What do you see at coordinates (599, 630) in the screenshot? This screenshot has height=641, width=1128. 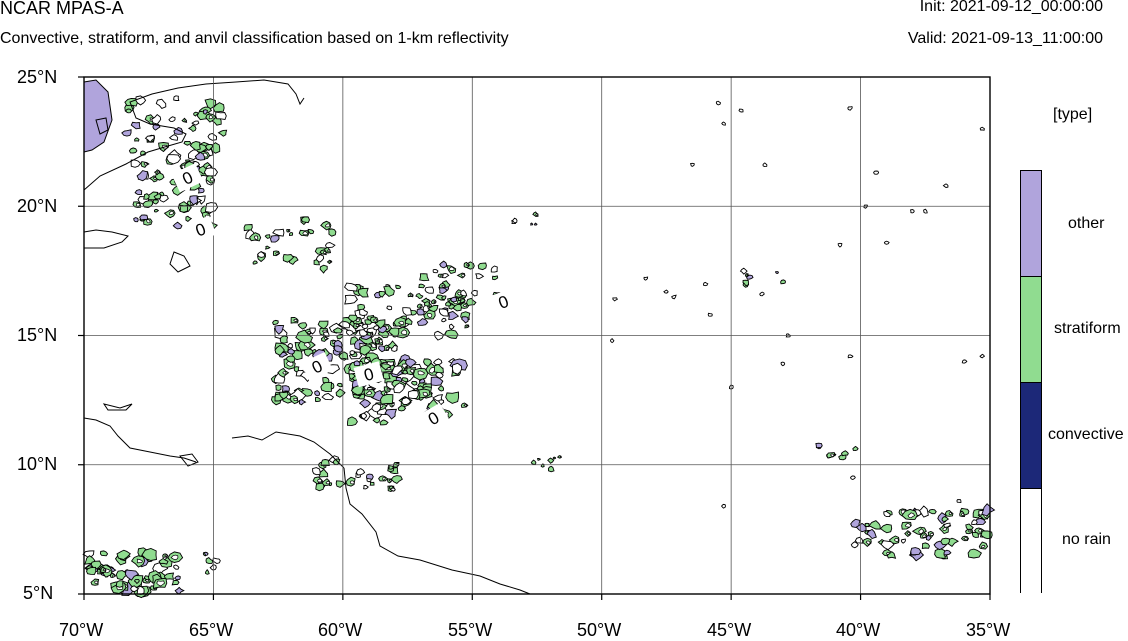 I see `lon-tick-label: 50°W` at bounding box center [599, 630].